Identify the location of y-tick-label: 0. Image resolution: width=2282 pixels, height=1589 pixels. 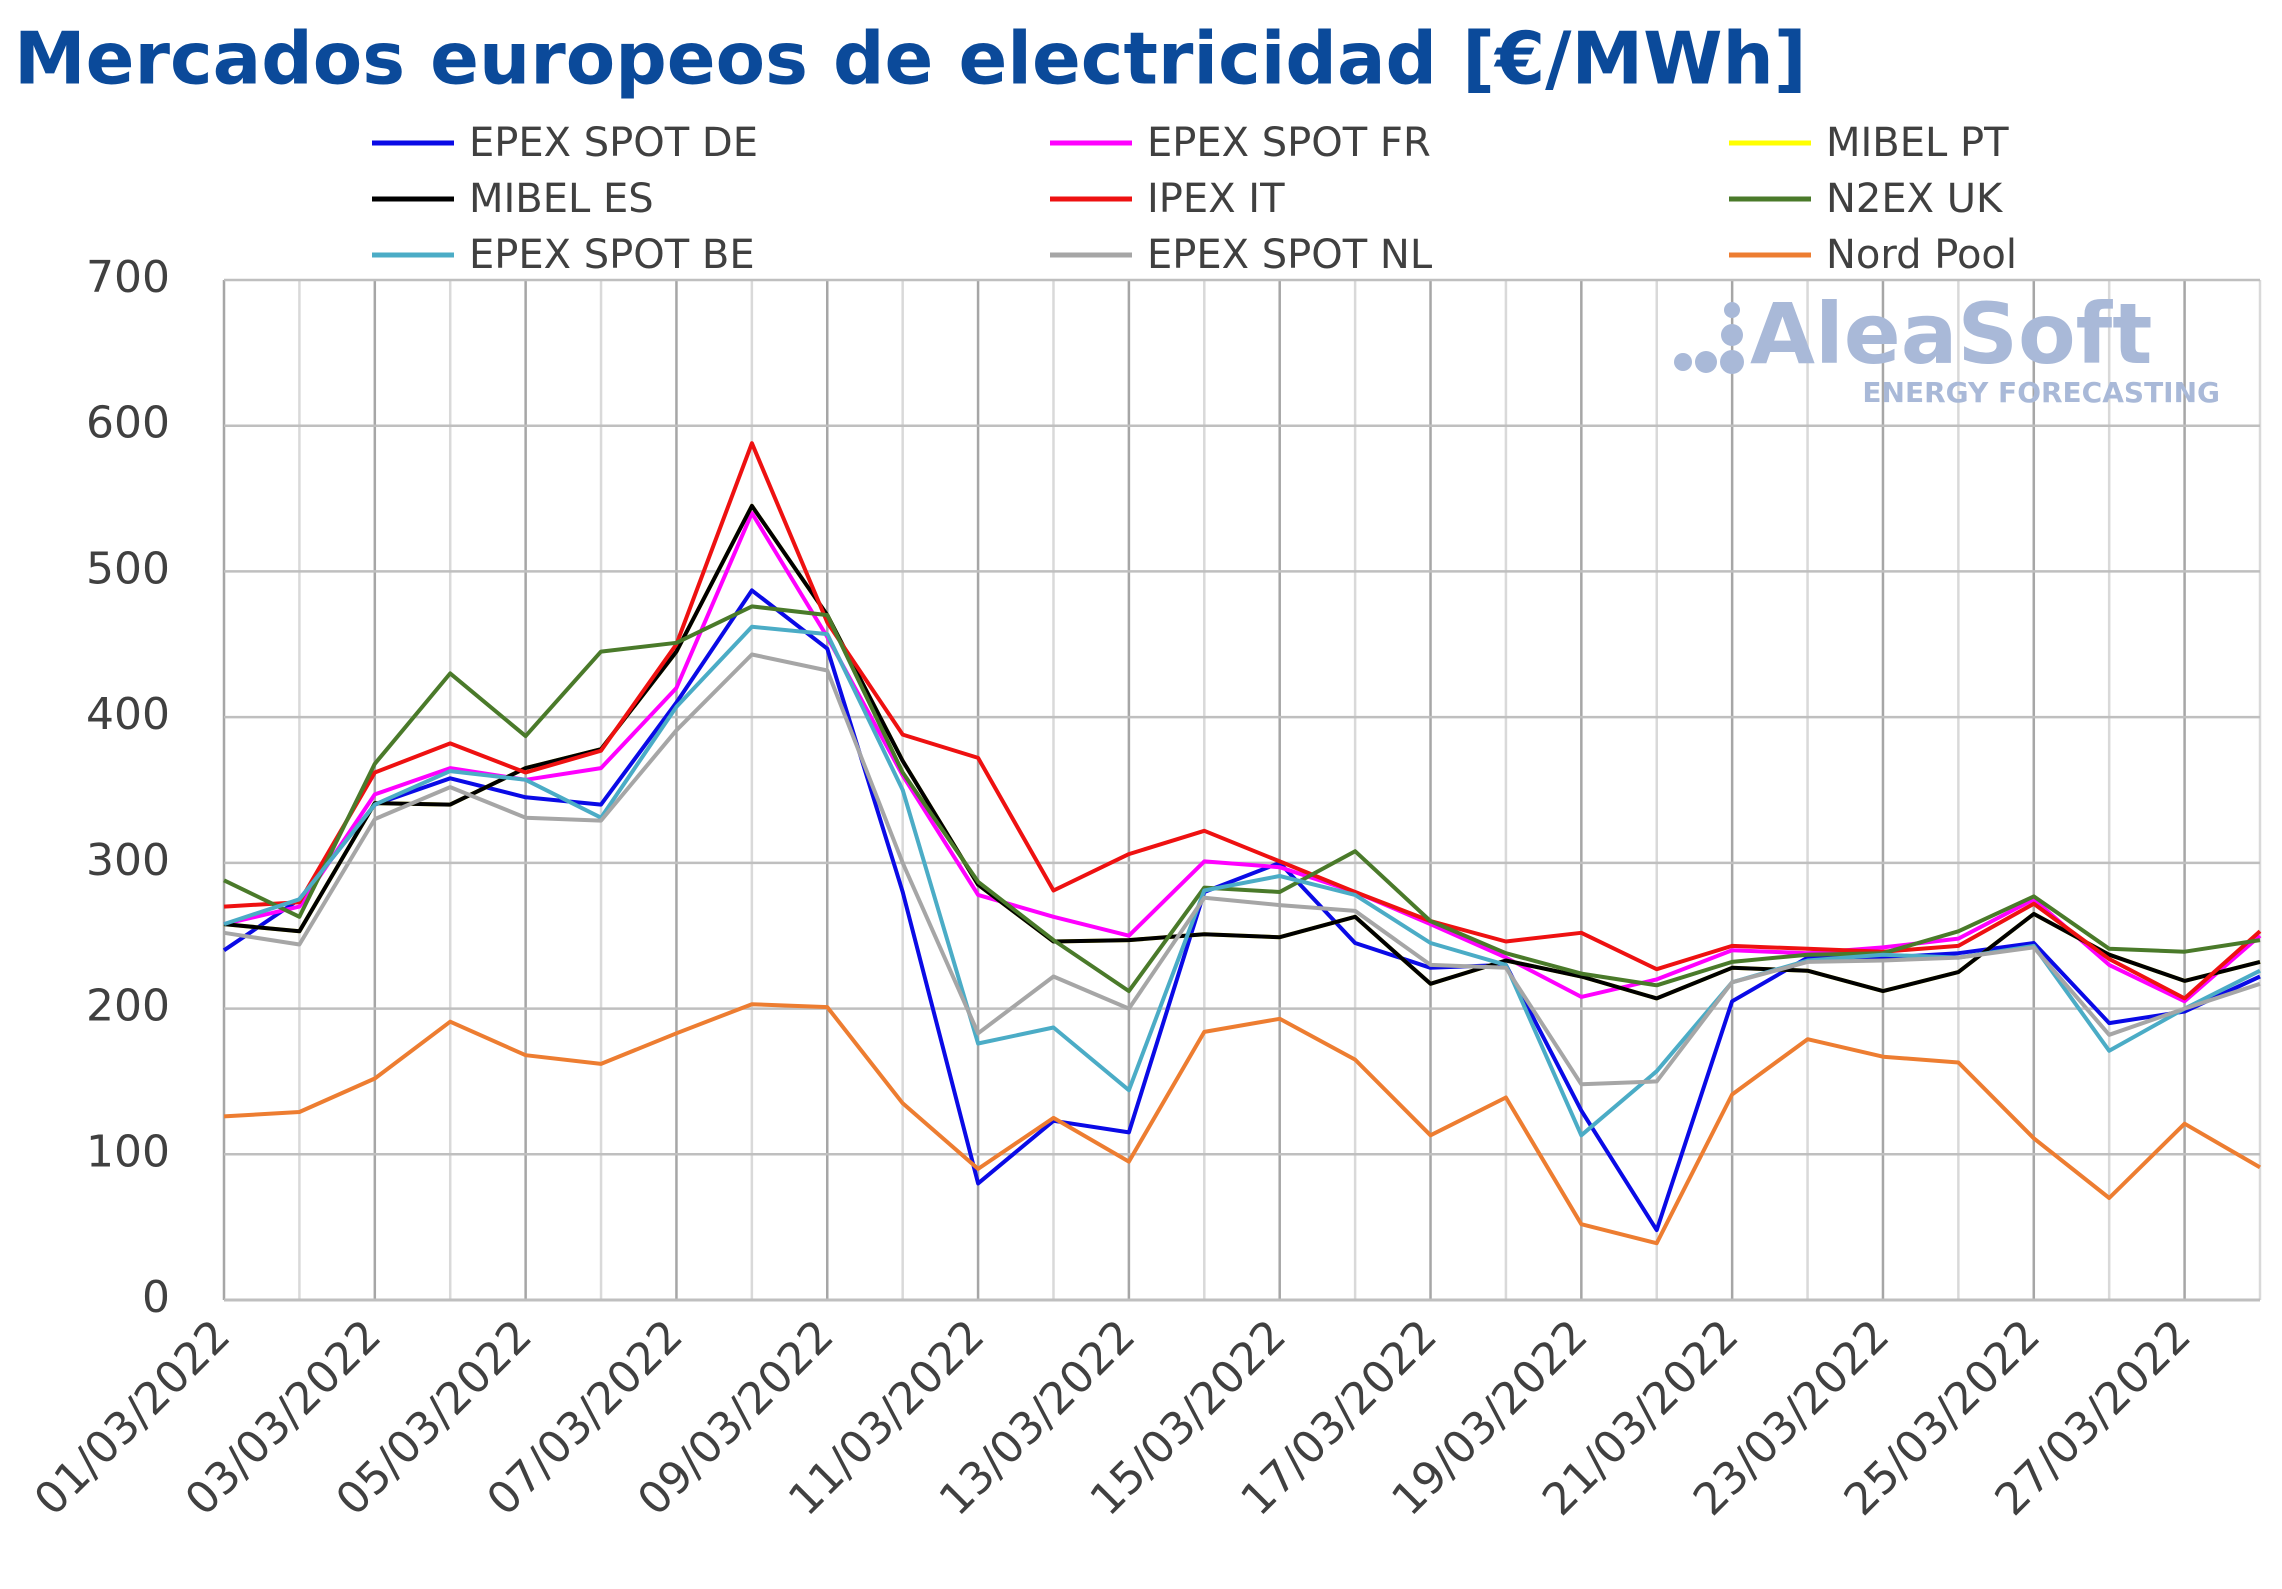
(156, 1297).